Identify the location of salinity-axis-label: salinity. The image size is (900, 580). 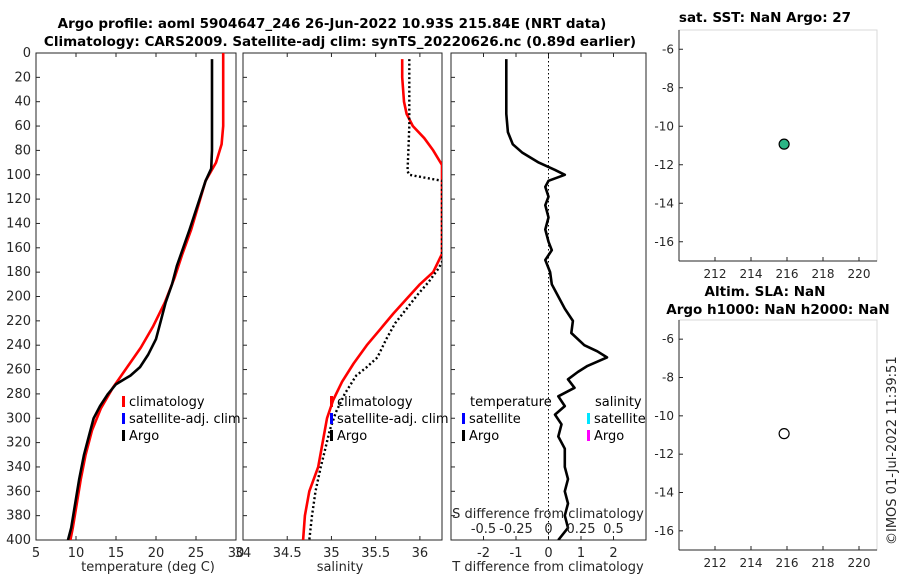
(340, 567).